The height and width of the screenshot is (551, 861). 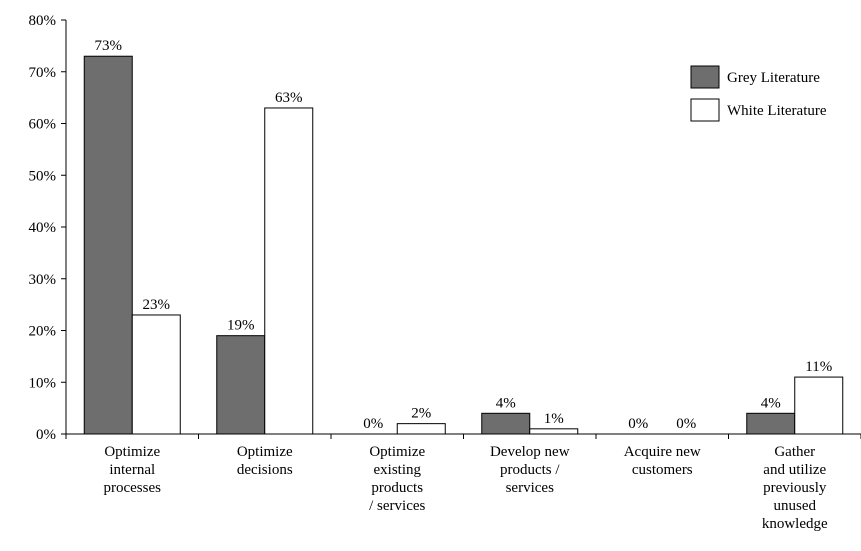 I want to click on x-category-label: Develop new products / services, so click(x=530, y=470).